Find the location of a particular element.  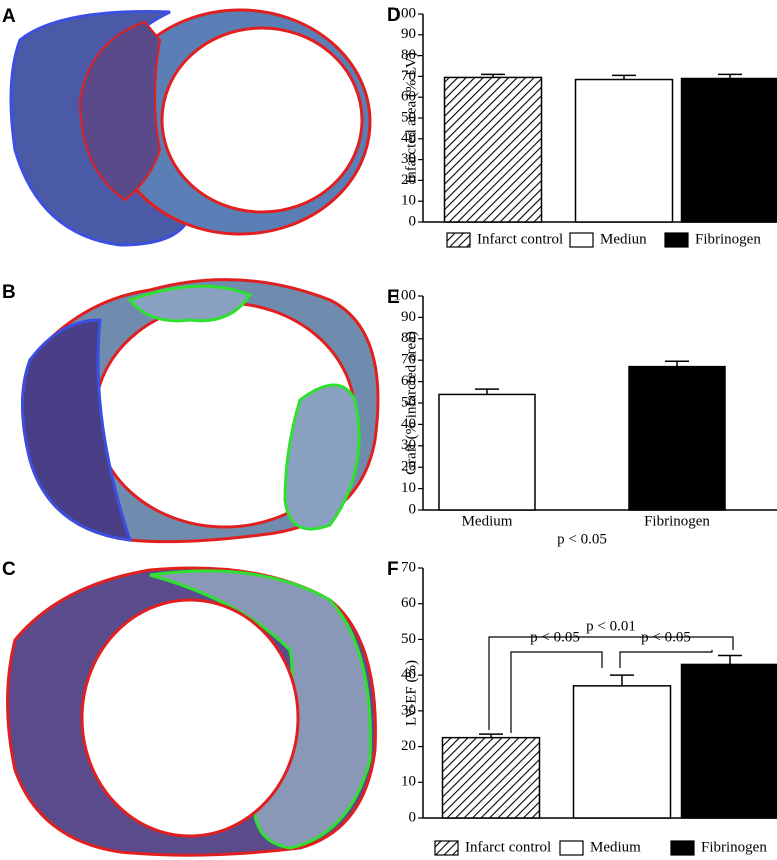

panel-label: D is located at coordinates (394, 15).